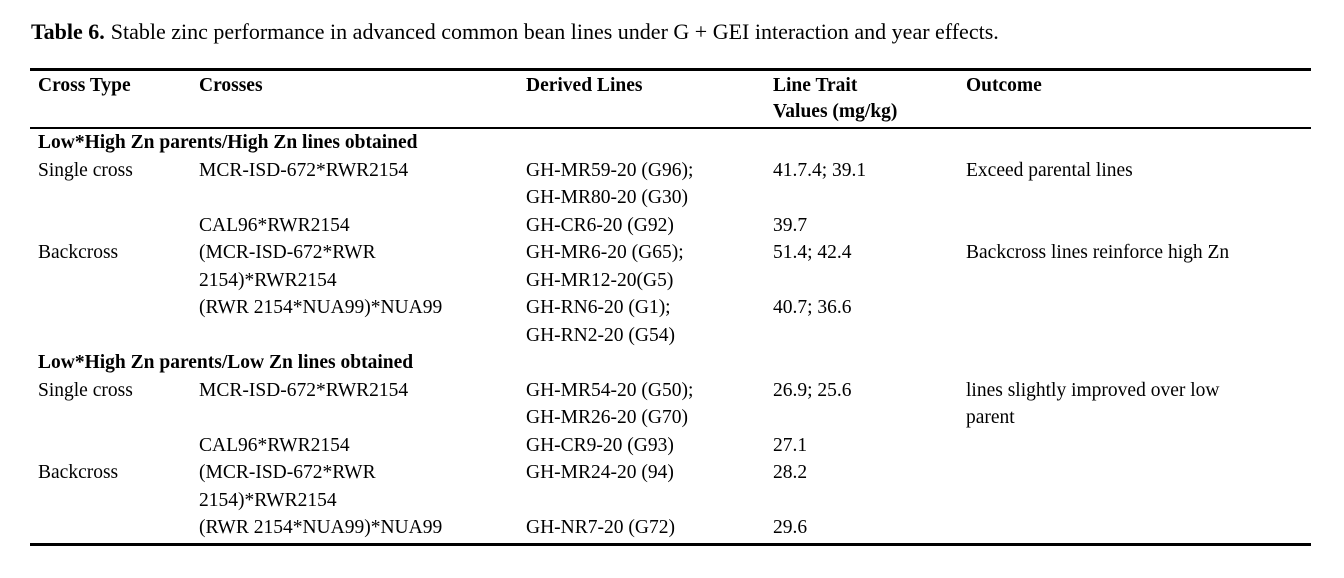  I want to click on cell-trait-values: 27.1, so click(790, 445).